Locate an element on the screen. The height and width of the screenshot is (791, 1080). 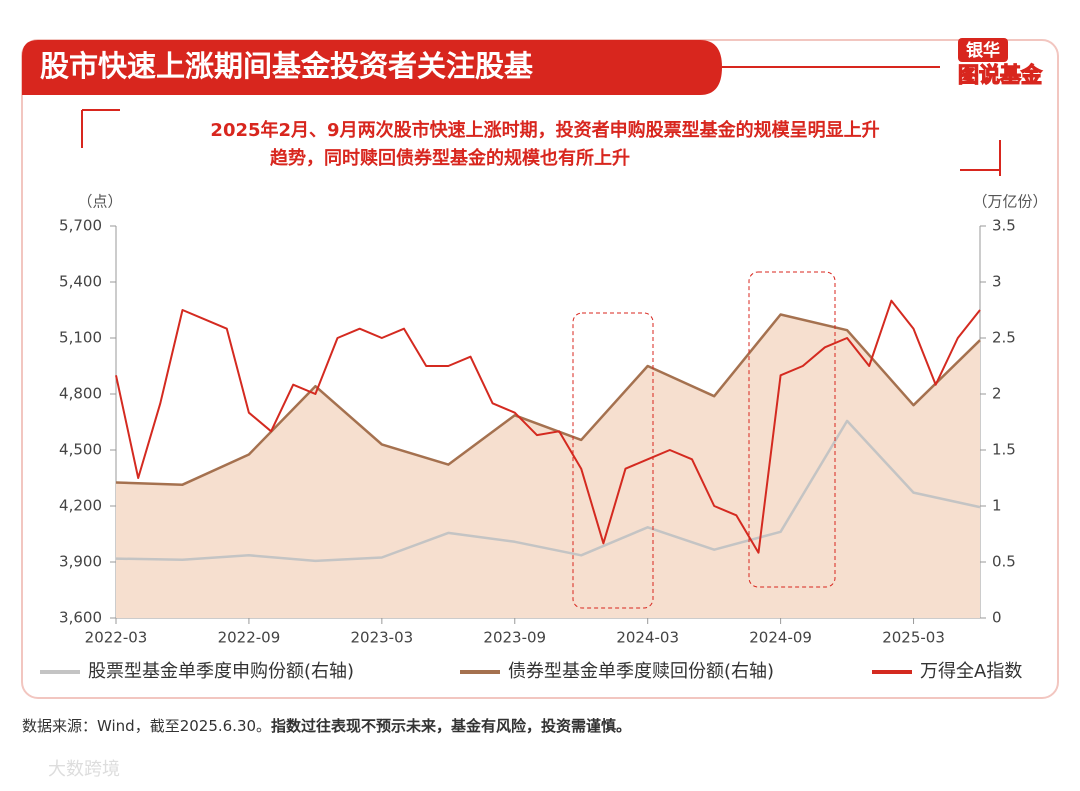
title: 股市快速上涨期间基金投资者关注股基 is located at coordinates (287, 66).